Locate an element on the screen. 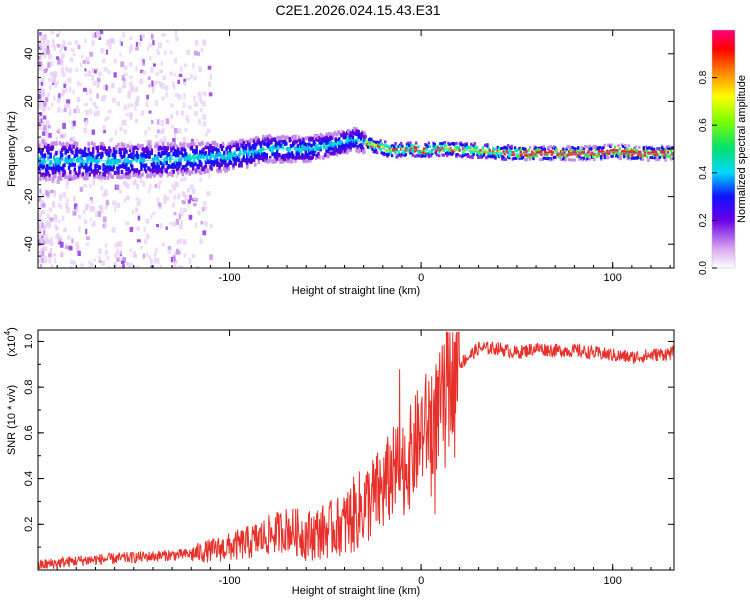  colorbar-tick-label: 0.2 is located at coordinates (703, 220).